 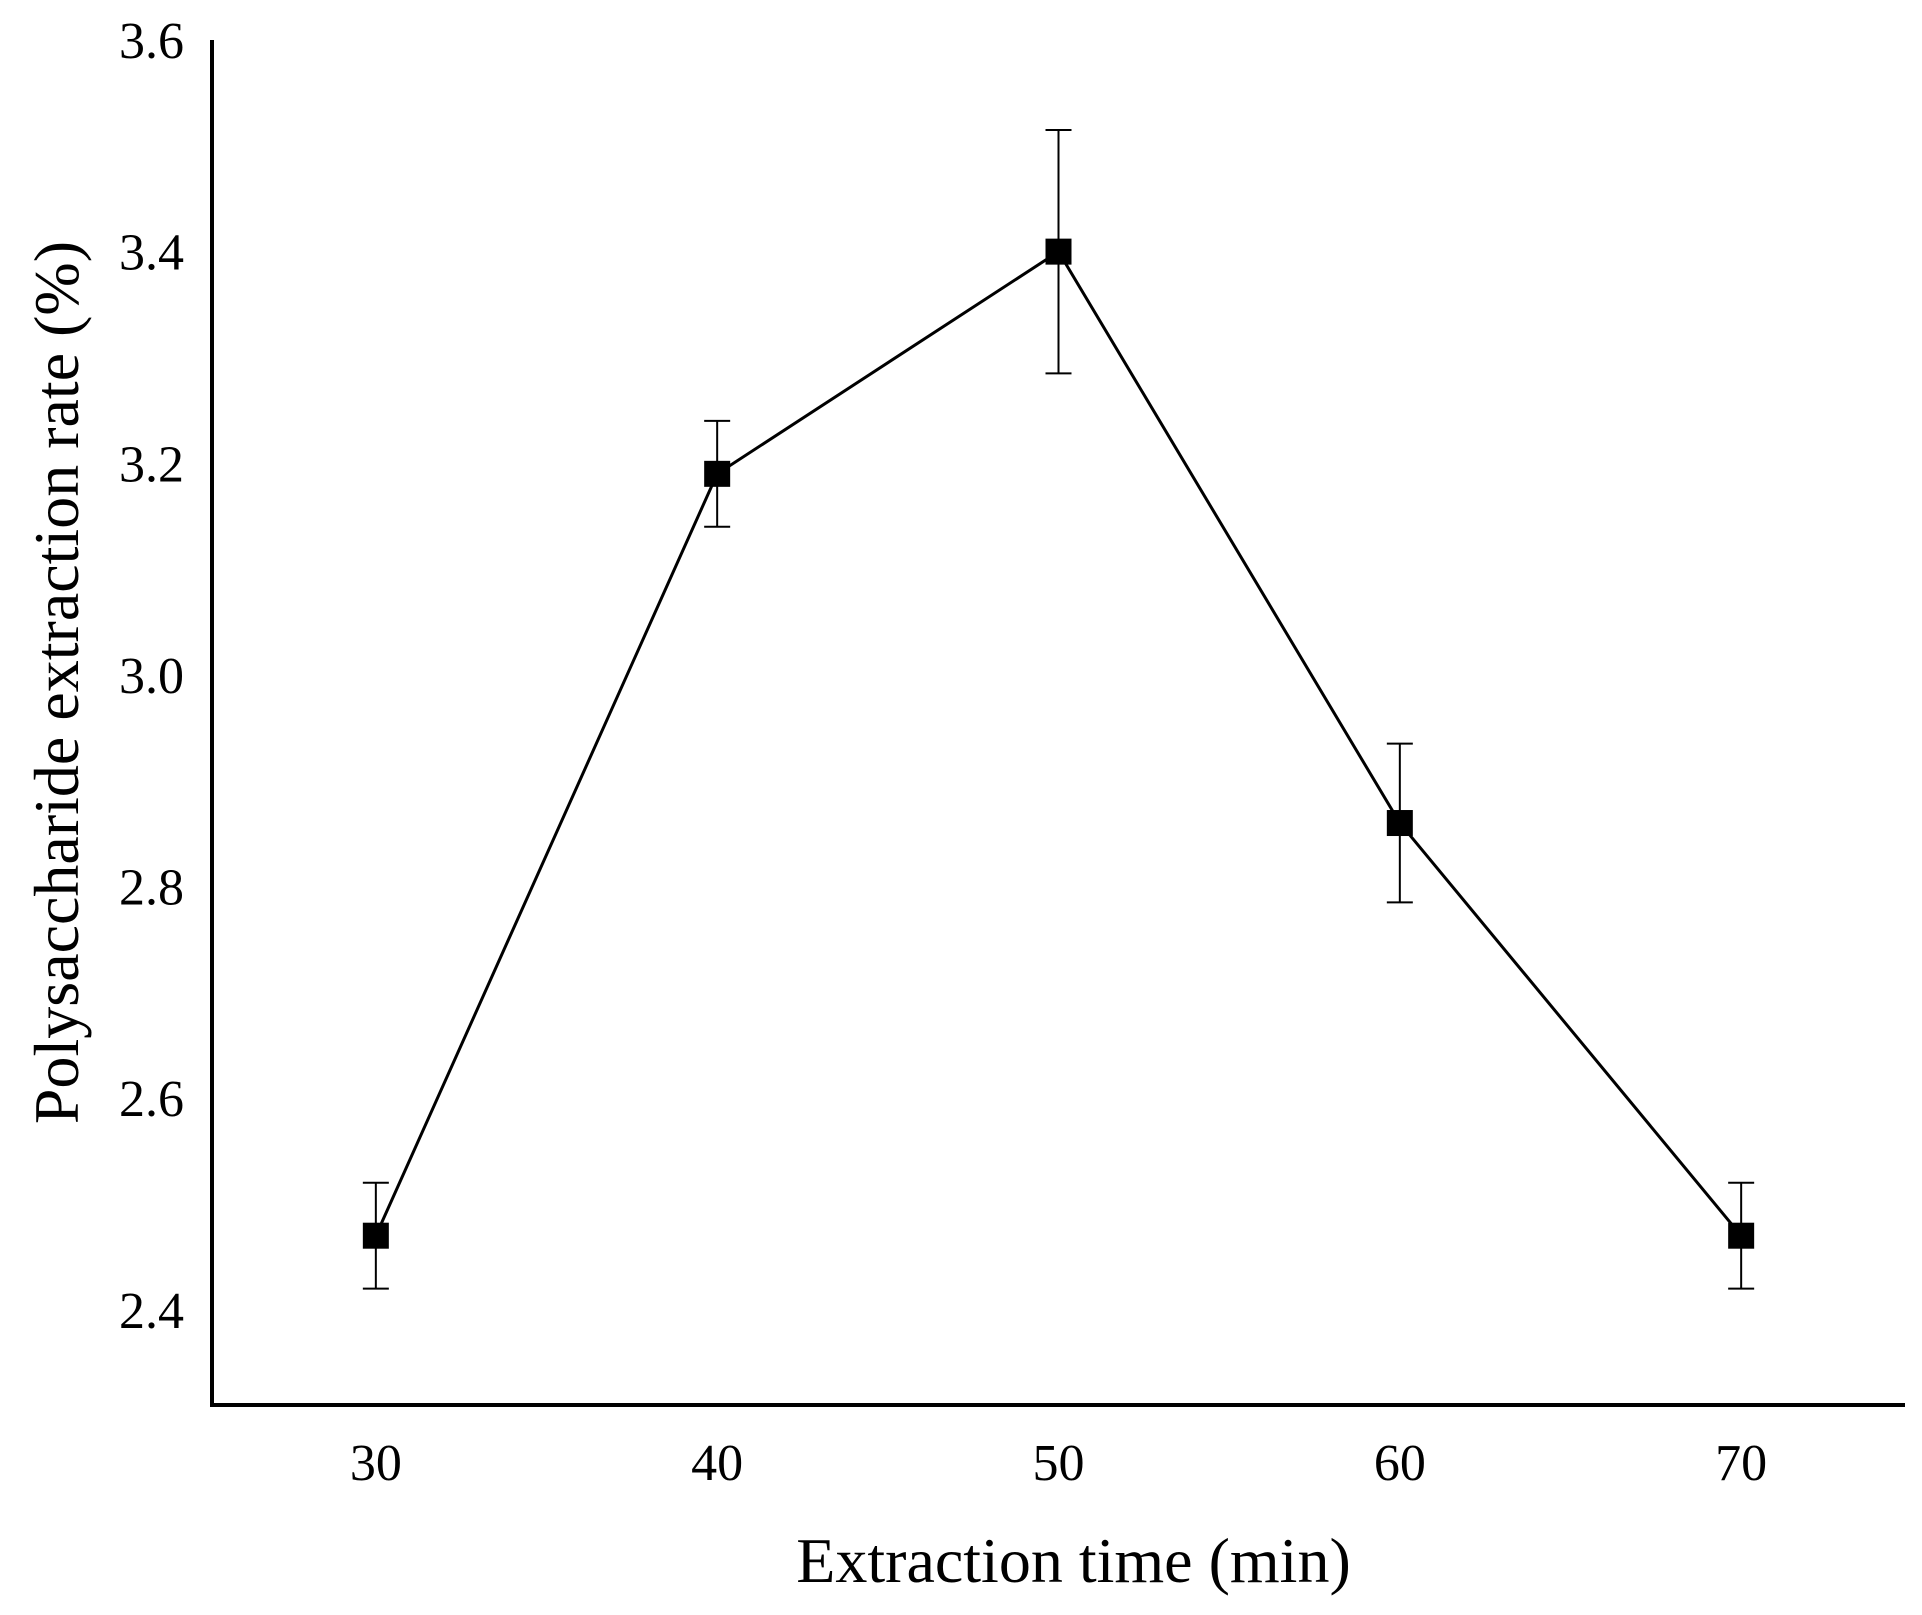 What do you see at coordinates (56, 682) in the screenshot?
I see `y-axis-title: Polysaccharide extraction rate (%)` at bounding box center [56, 682].